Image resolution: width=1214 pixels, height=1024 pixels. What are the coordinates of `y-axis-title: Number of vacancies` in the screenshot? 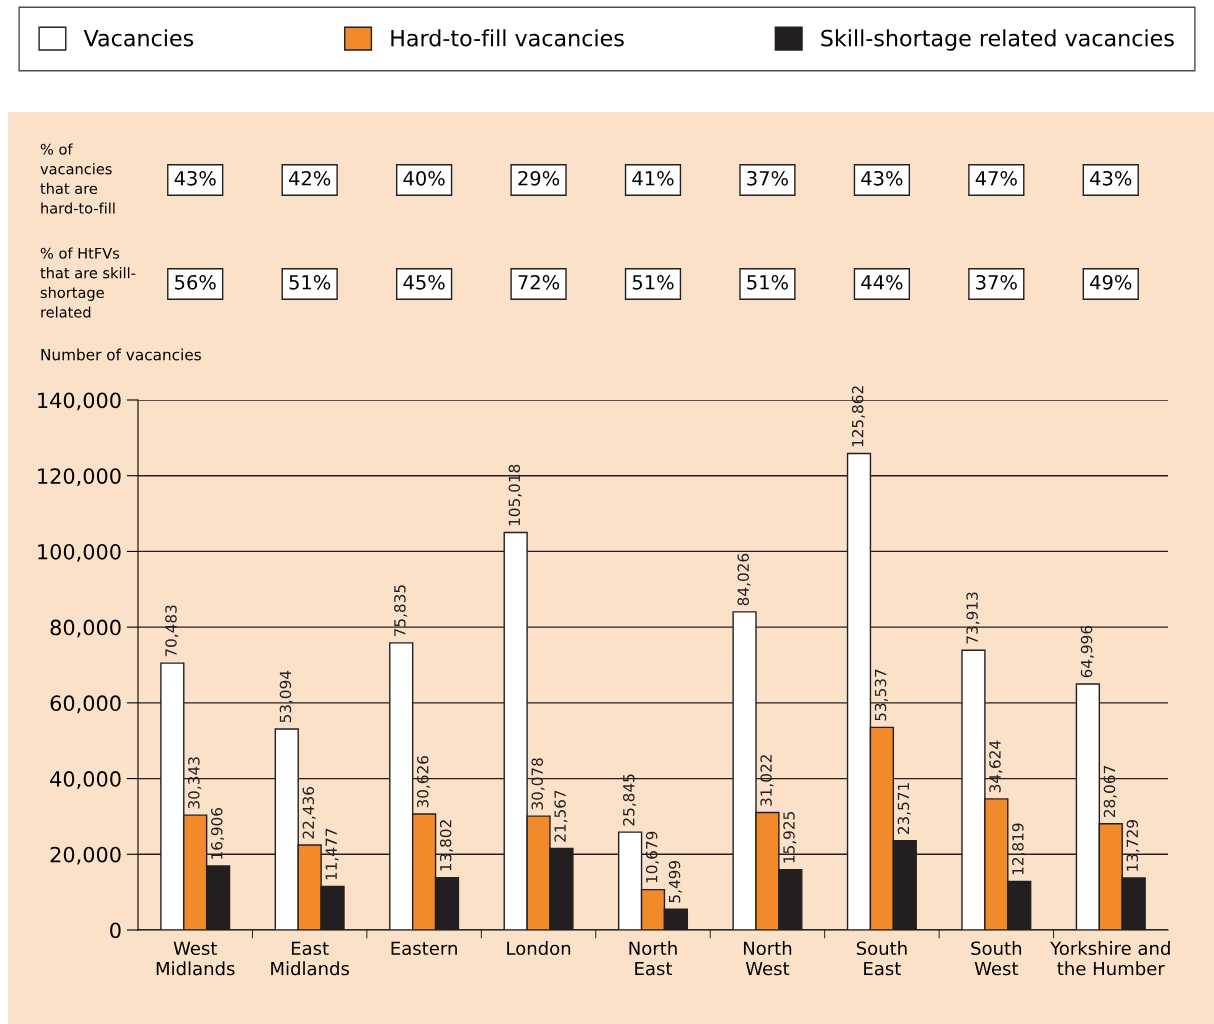 It's located at (121, 354).